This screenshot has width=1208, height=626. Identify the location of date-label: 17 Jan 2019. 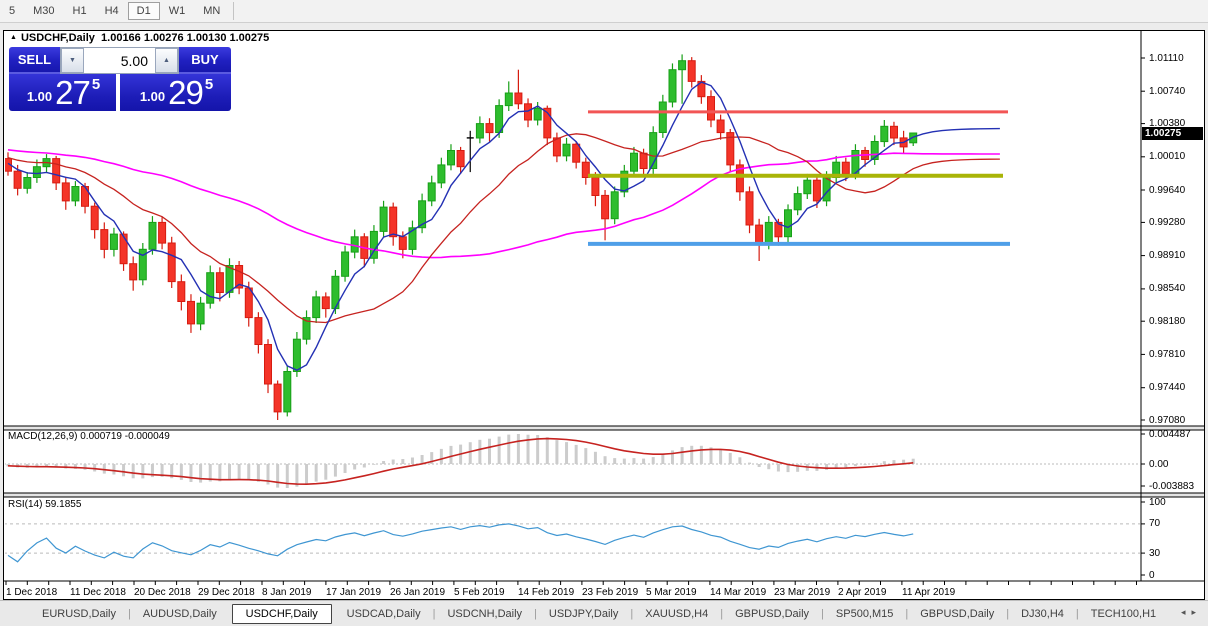
(354, 592).